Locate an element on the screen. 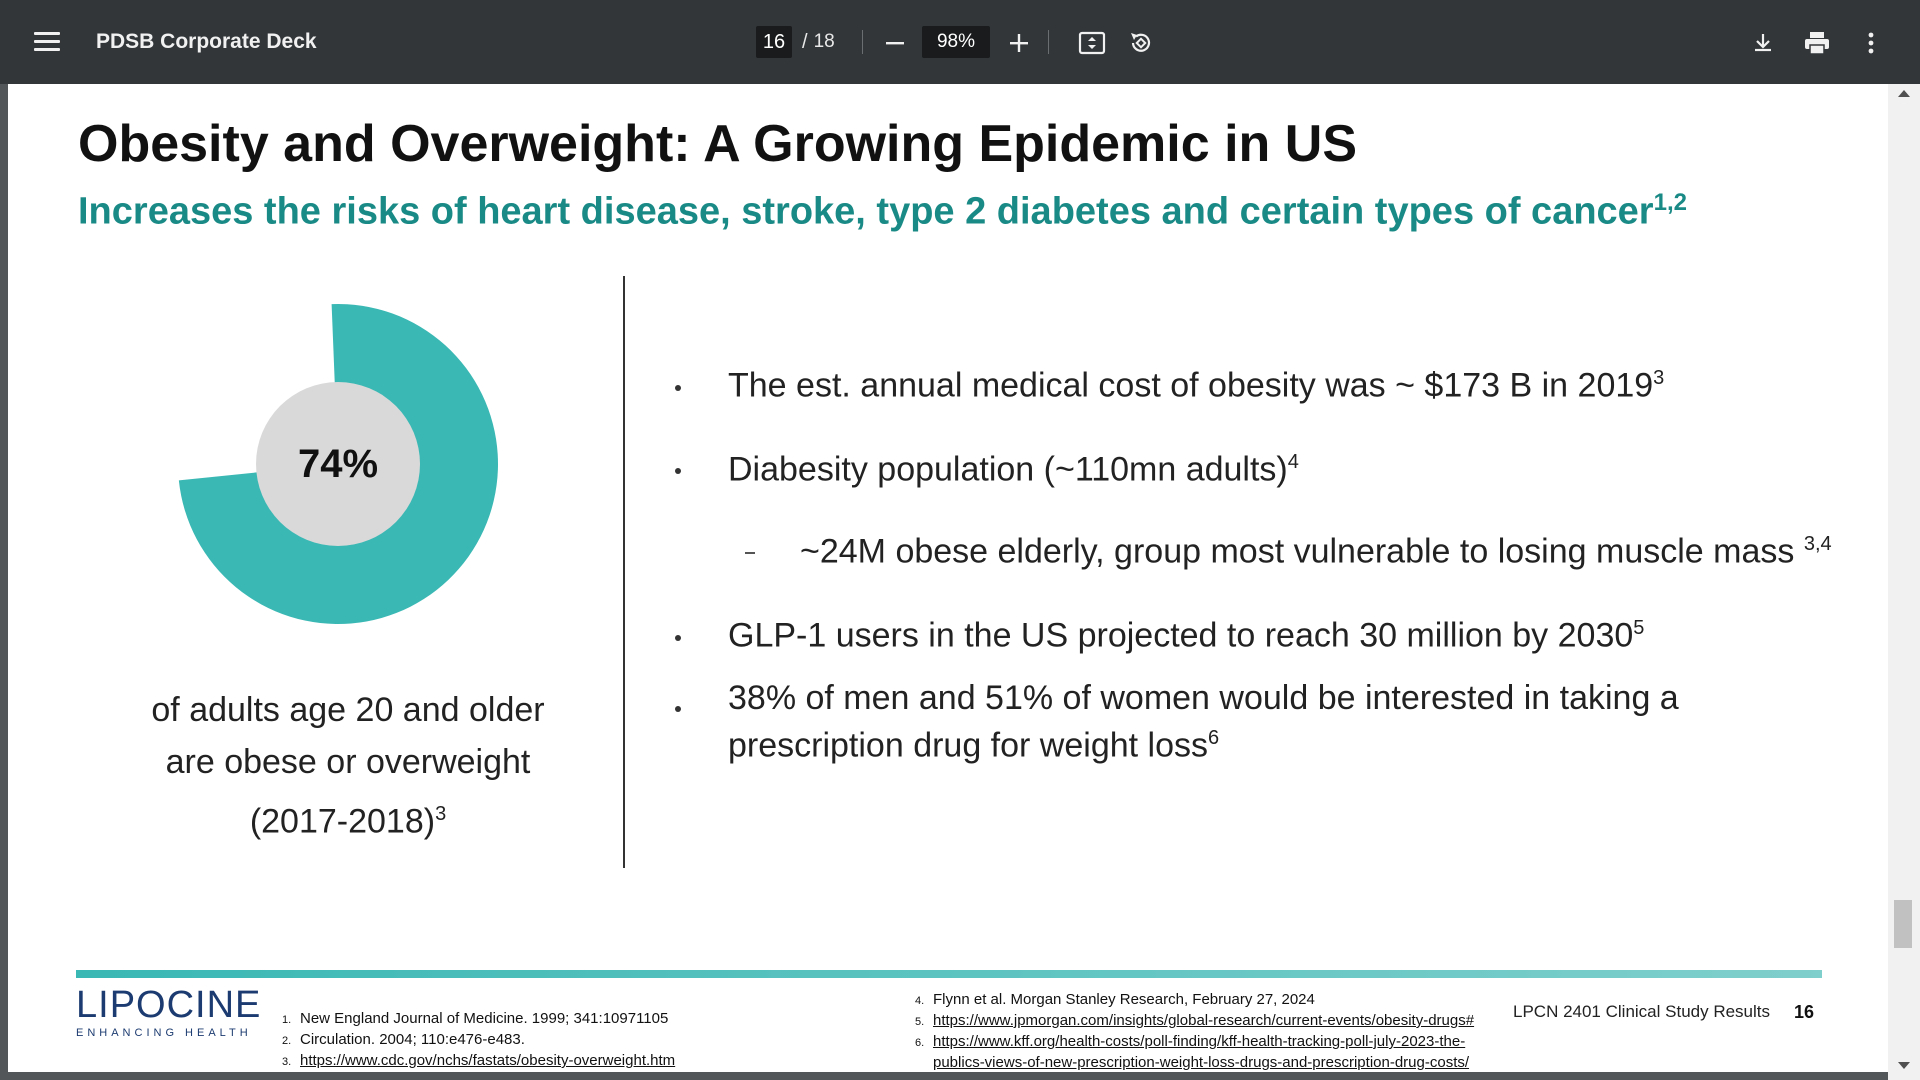  bullet-2: Diabesity population (~110mn adults)4 is located at coordinates (1013, 465).